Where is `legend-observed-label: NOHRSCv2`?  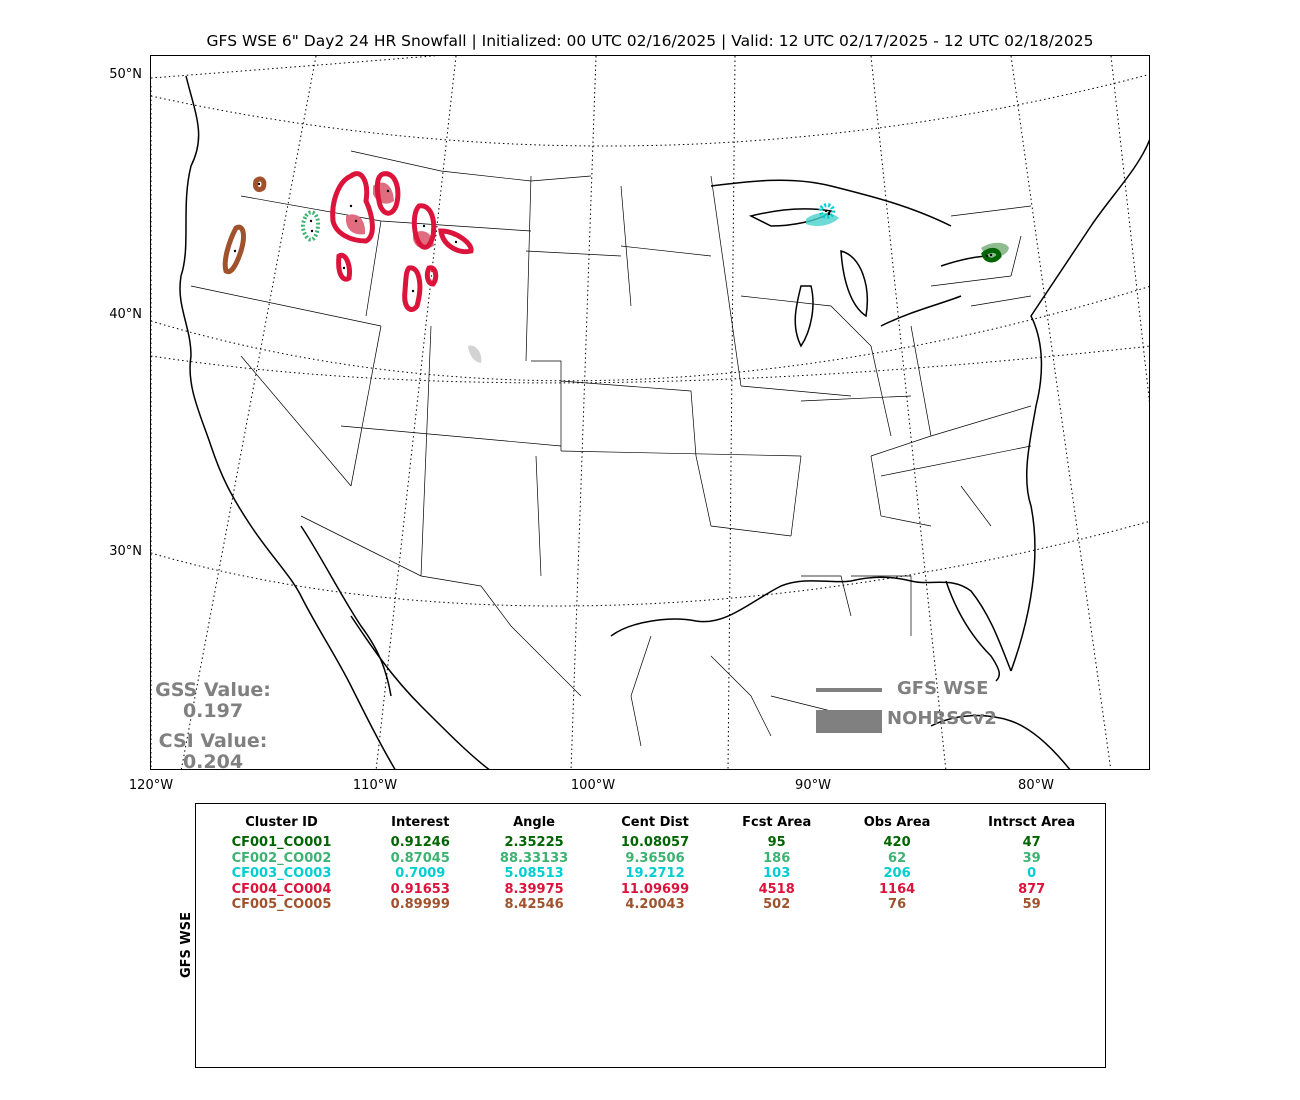
legend-observed-label: NOHRSCv2 is located at coordinates (942, 718).